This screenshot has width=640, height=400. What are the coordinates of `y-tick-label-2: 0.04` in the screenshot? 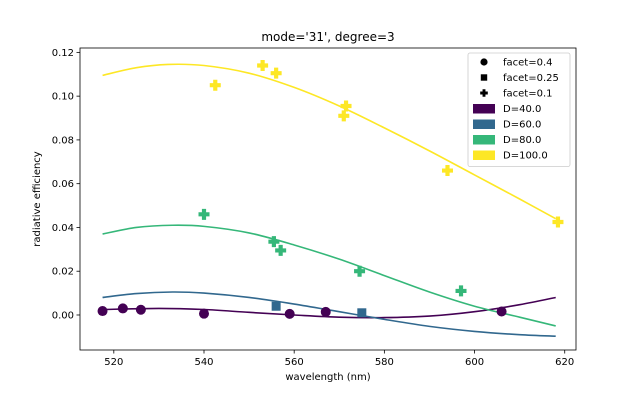 It's located at (63, 228).